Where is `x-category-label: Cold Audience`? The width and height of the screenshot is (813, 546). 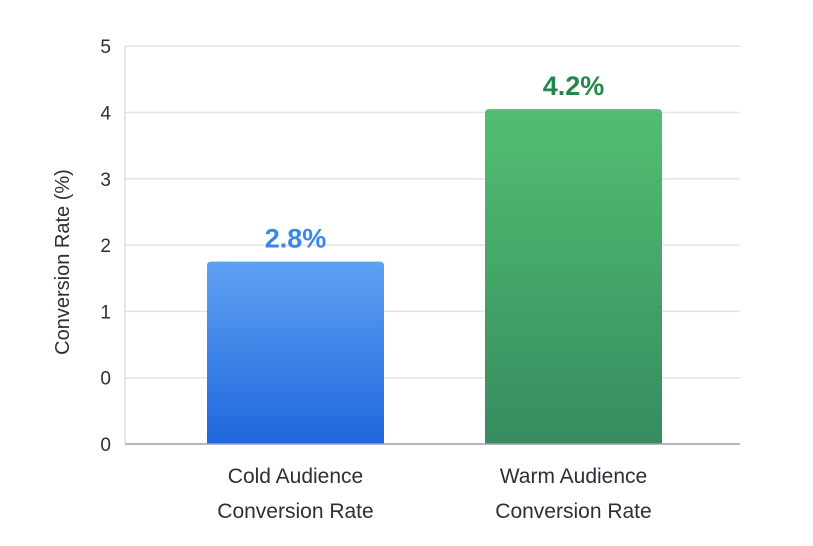
x-category-label: Cold Audience is located at coordinates (295, 476).